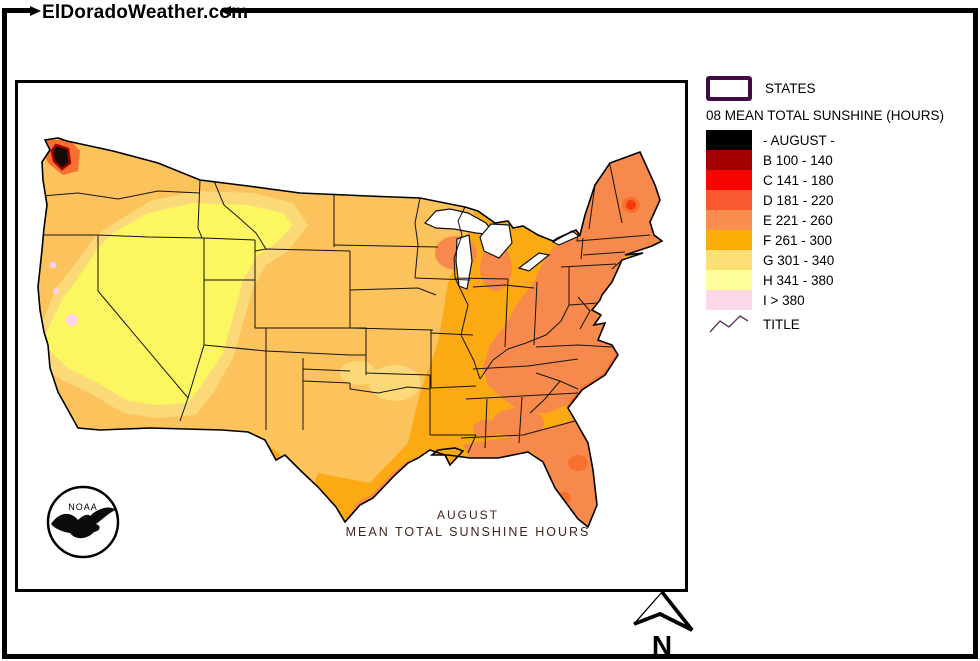  Describe the element at coordinates (729, 260) in the screenshot. I see `swatch-g` at that location.